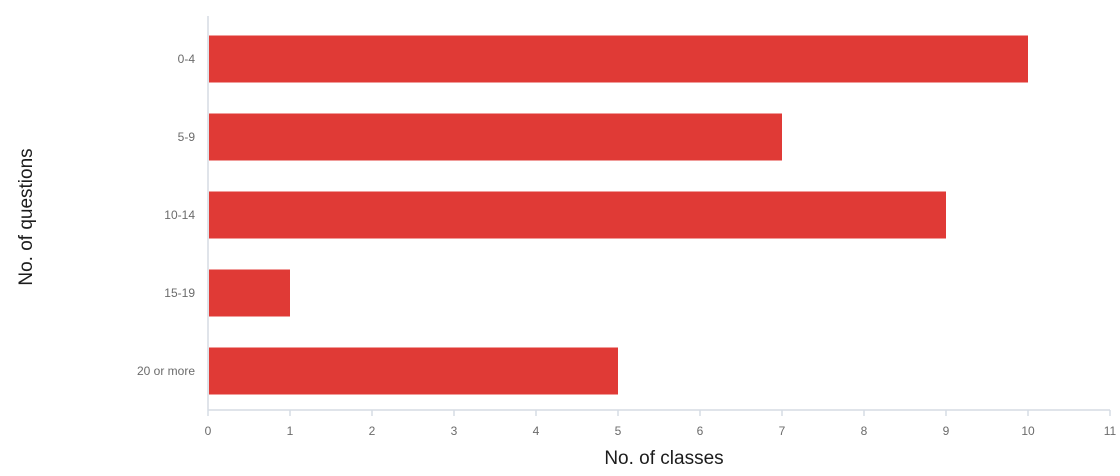 This screenshot has width=1120, height=476. I want to click on x-tick-label-1: 1, so click(290, 431).